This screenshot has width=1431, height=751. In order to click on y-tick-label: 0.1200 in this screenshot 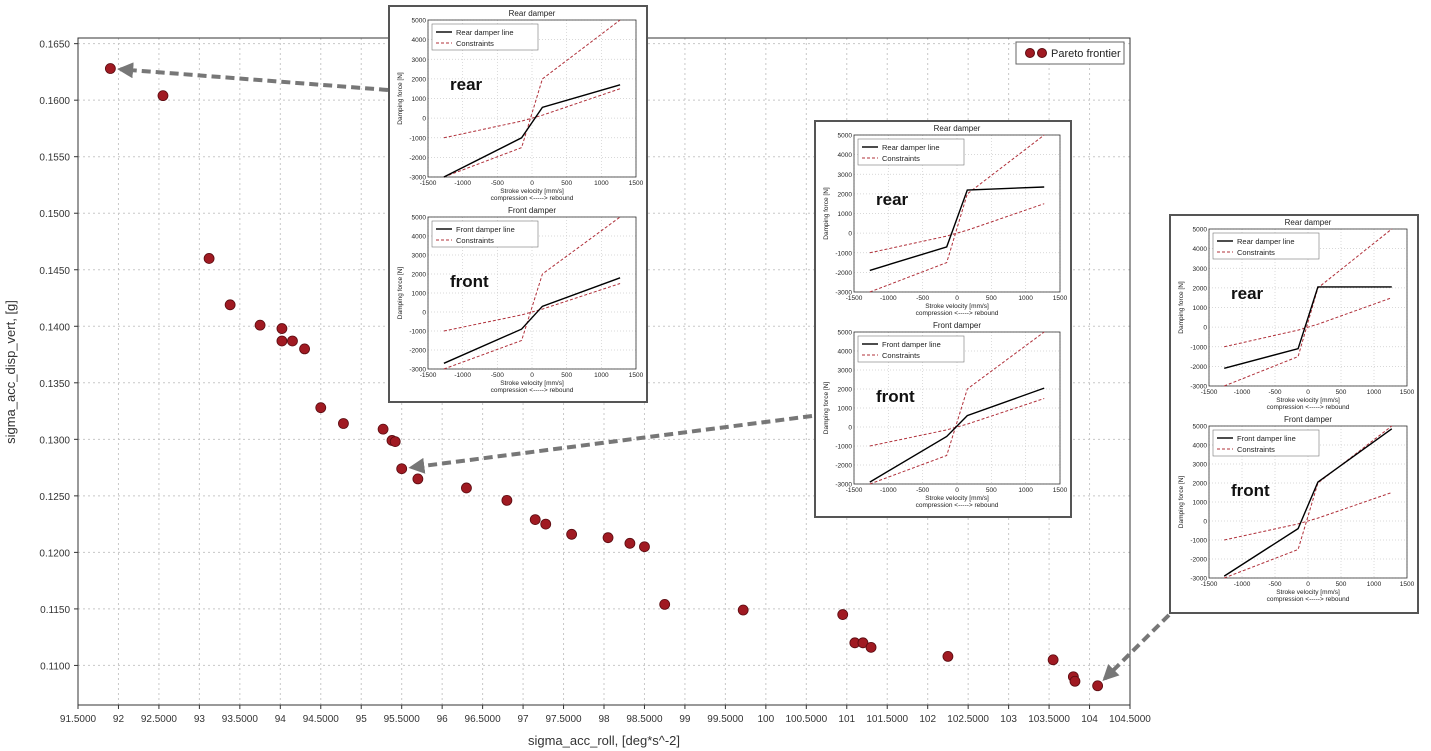, I will do `click(54, 553)`.